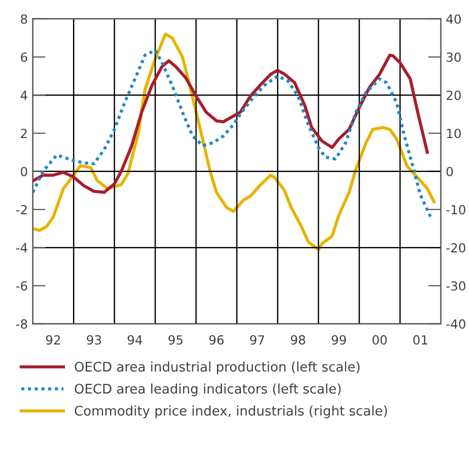  What do you see at coordinates (456, 209) in the screenshot?
I see `y2-tick-label: -10` at bounding box center [456, 209].